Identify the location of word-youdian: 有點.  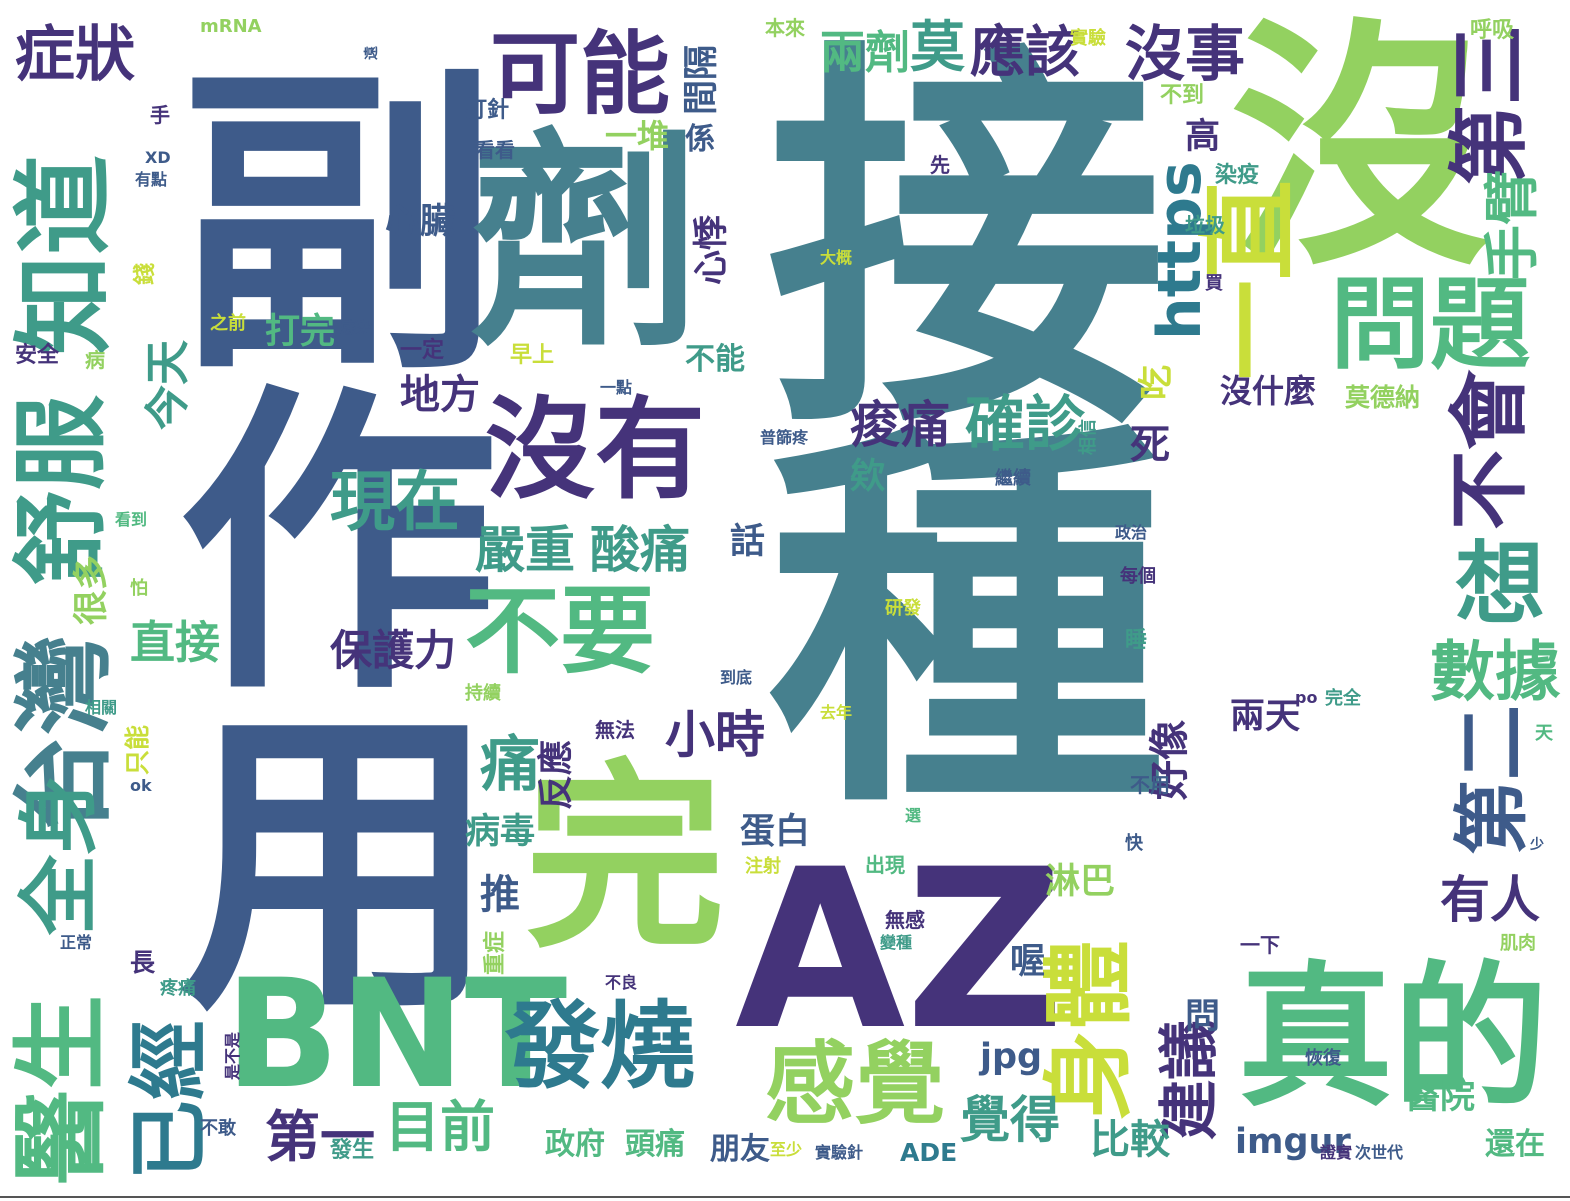
(151, 179).